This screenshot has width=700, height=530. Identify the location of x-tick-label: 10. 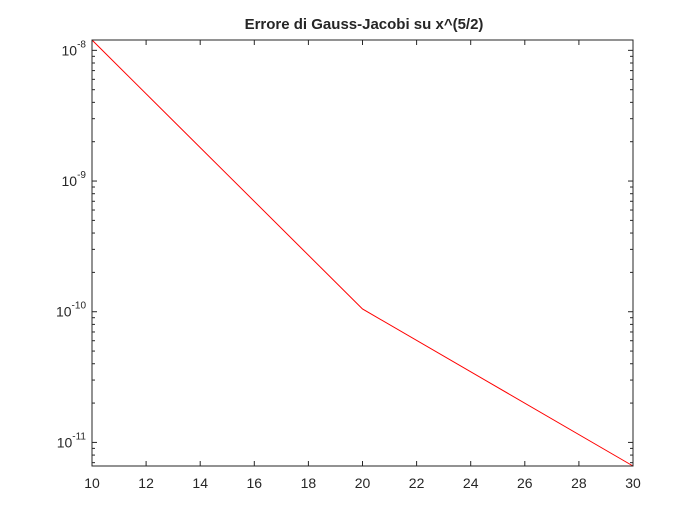
(92, 483).